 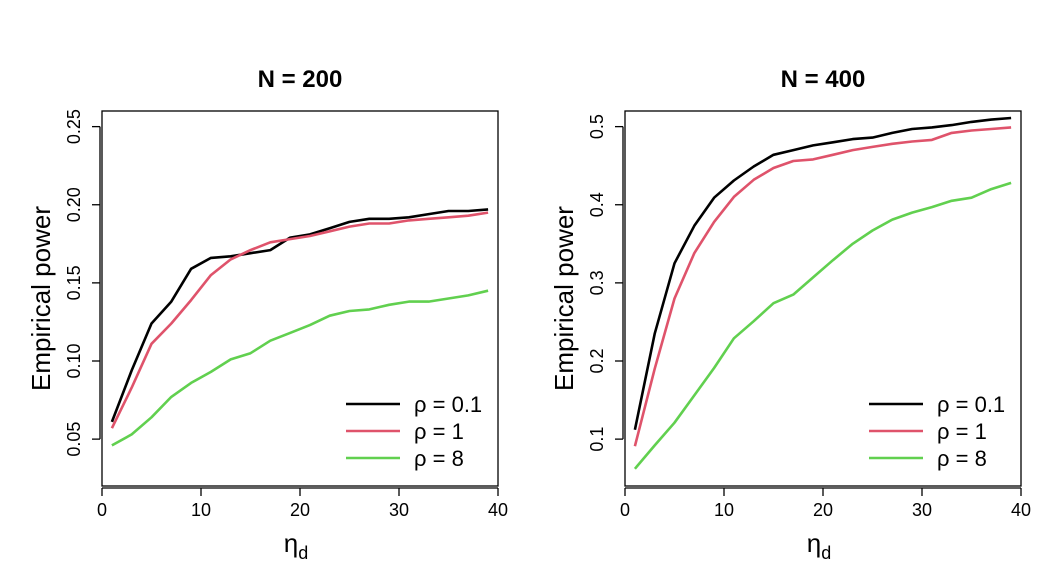 I want to click on y-tick-label: 0.3, so click(x=597, y=282).